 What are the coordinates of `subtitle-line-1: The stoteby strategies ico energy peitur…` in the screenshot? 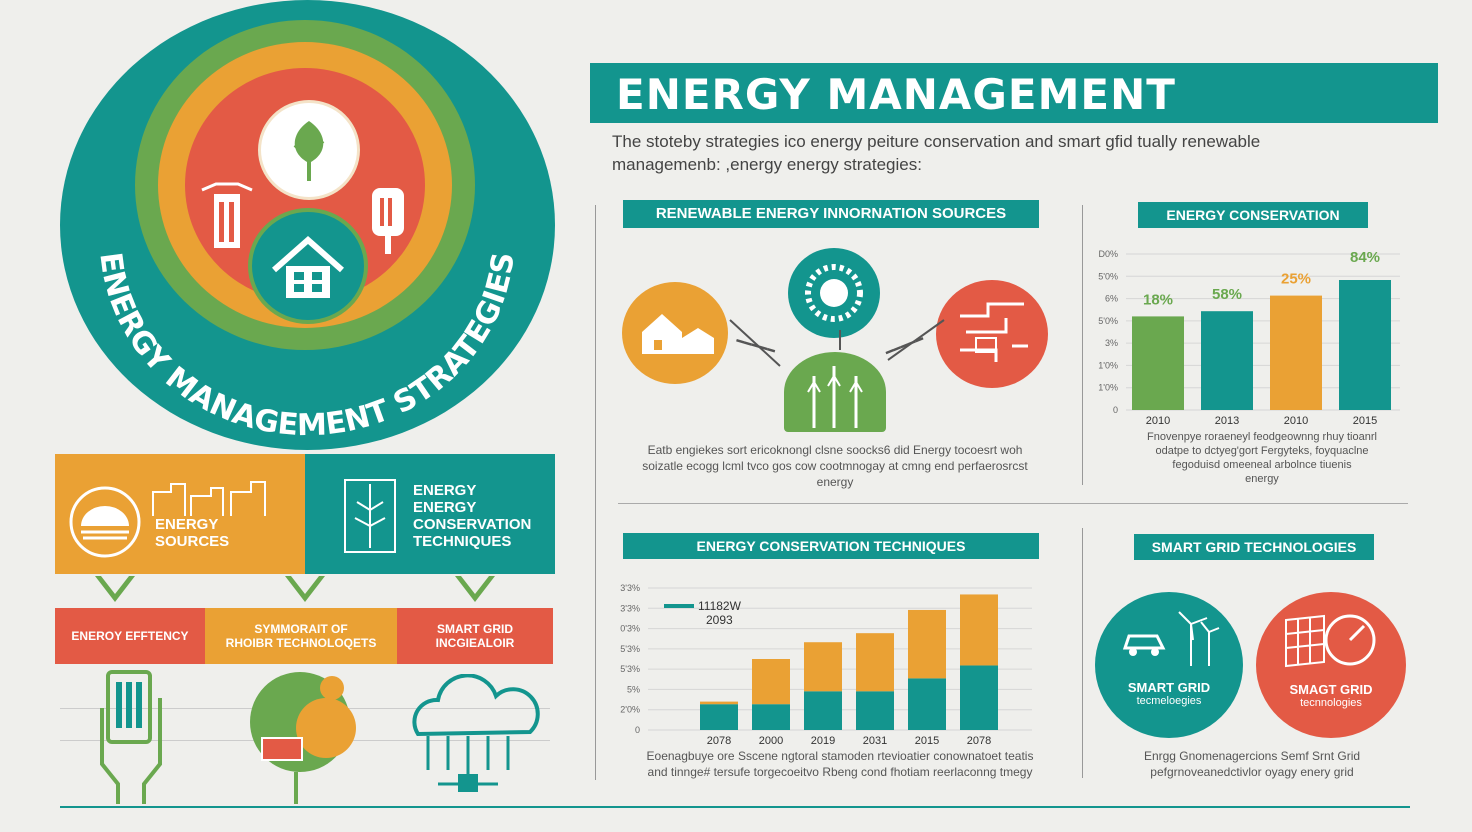 It's located at (936, 141).